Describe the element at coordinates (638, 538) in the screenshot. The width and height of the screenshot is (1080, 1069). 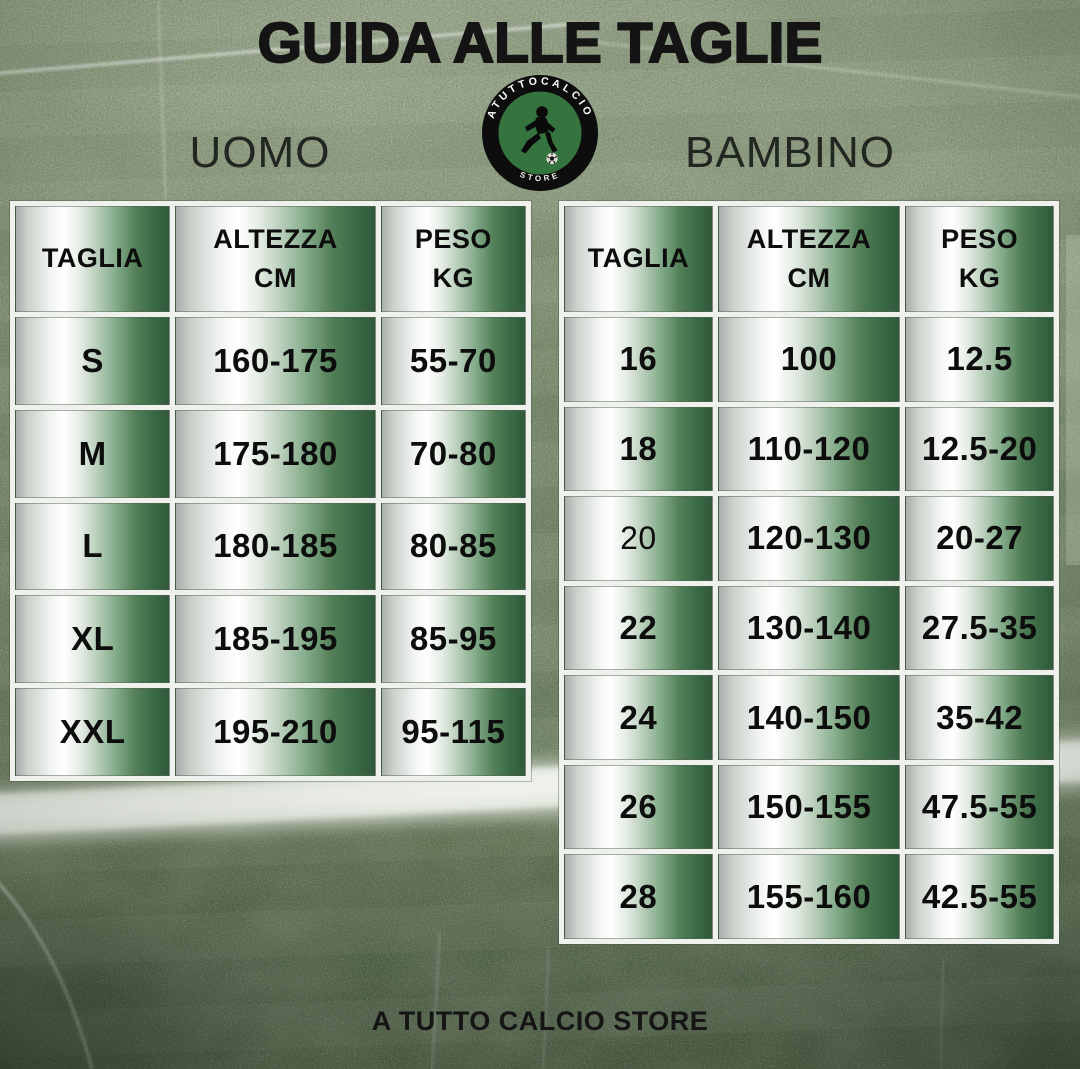
I see `cell-taglia: 20` at that location.